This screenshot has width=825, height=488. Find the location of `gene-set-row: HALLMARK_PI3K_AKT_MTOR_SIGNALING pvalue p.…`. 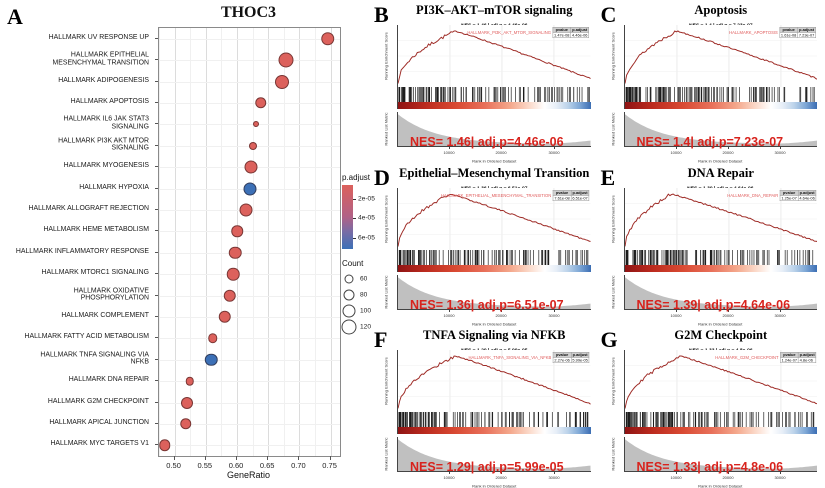

gene-set-row: HALLMARK_PI3K_AKT_MTOR_SIGNALING pvalue p.… is located at coordinates (529, 32).